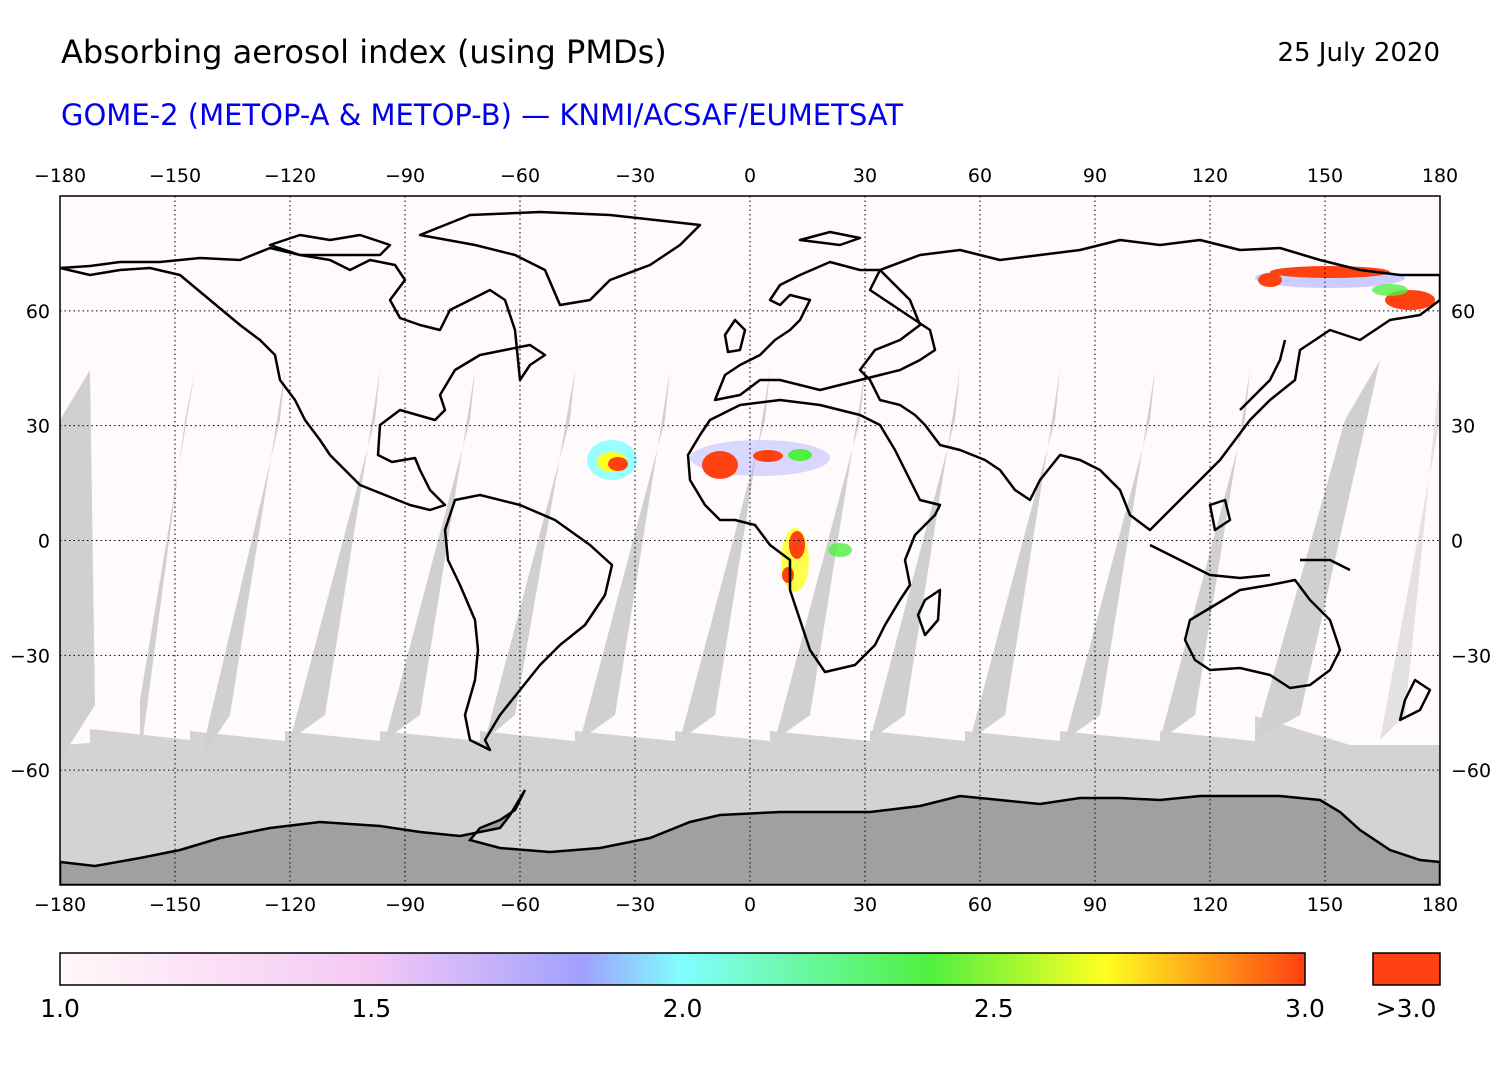 This screenshot has height=1065, width=1500. Describe the element at coordinates (682, 1008) in the screenshot. I see `colorbar-tick-label: 2.0` at that location.